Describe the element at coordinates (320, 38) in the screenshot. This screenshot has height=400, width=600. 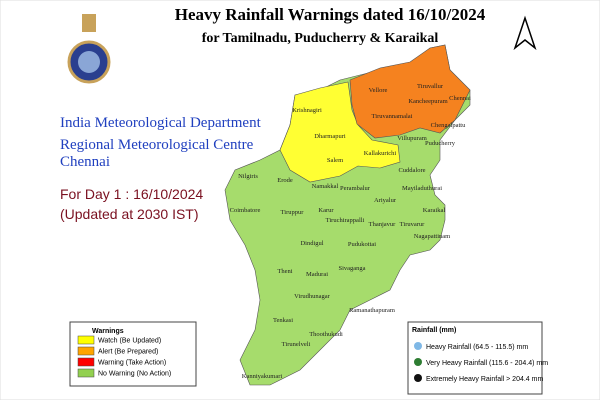
I see `subtitle: for Tamilnadu, Puducherry & Karaikal` at that location.